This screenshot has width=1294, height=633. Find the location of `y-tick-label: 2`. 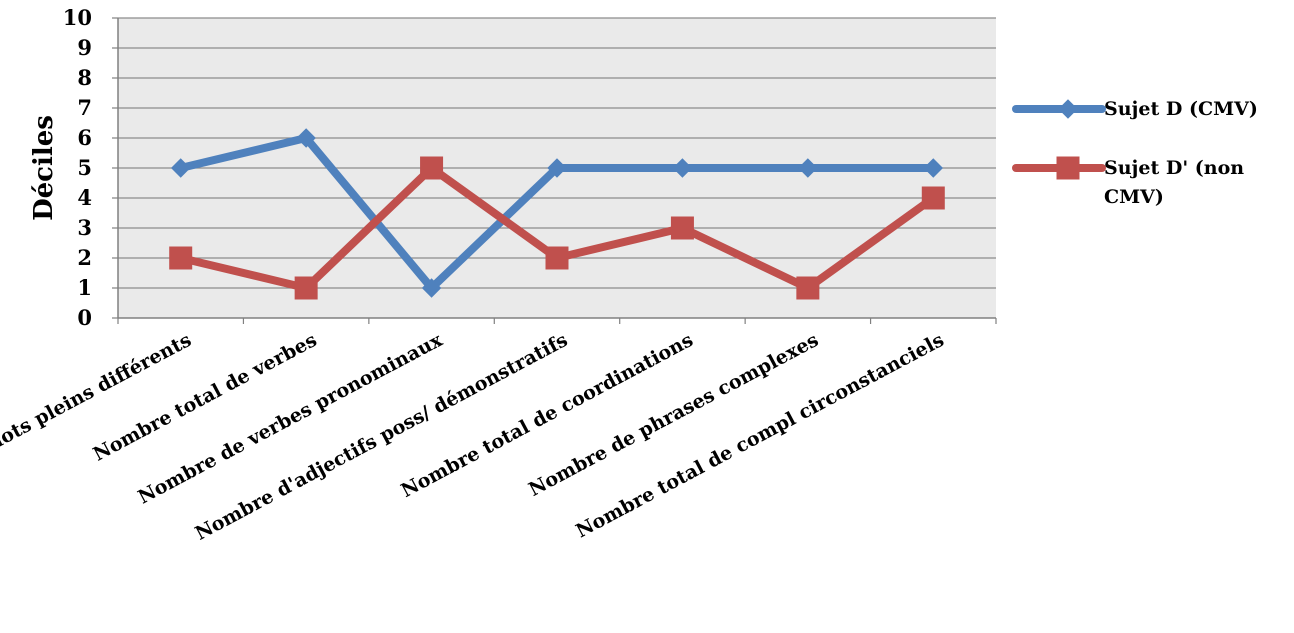

y-tick-label: 2 is located at coordinates (84, 257).